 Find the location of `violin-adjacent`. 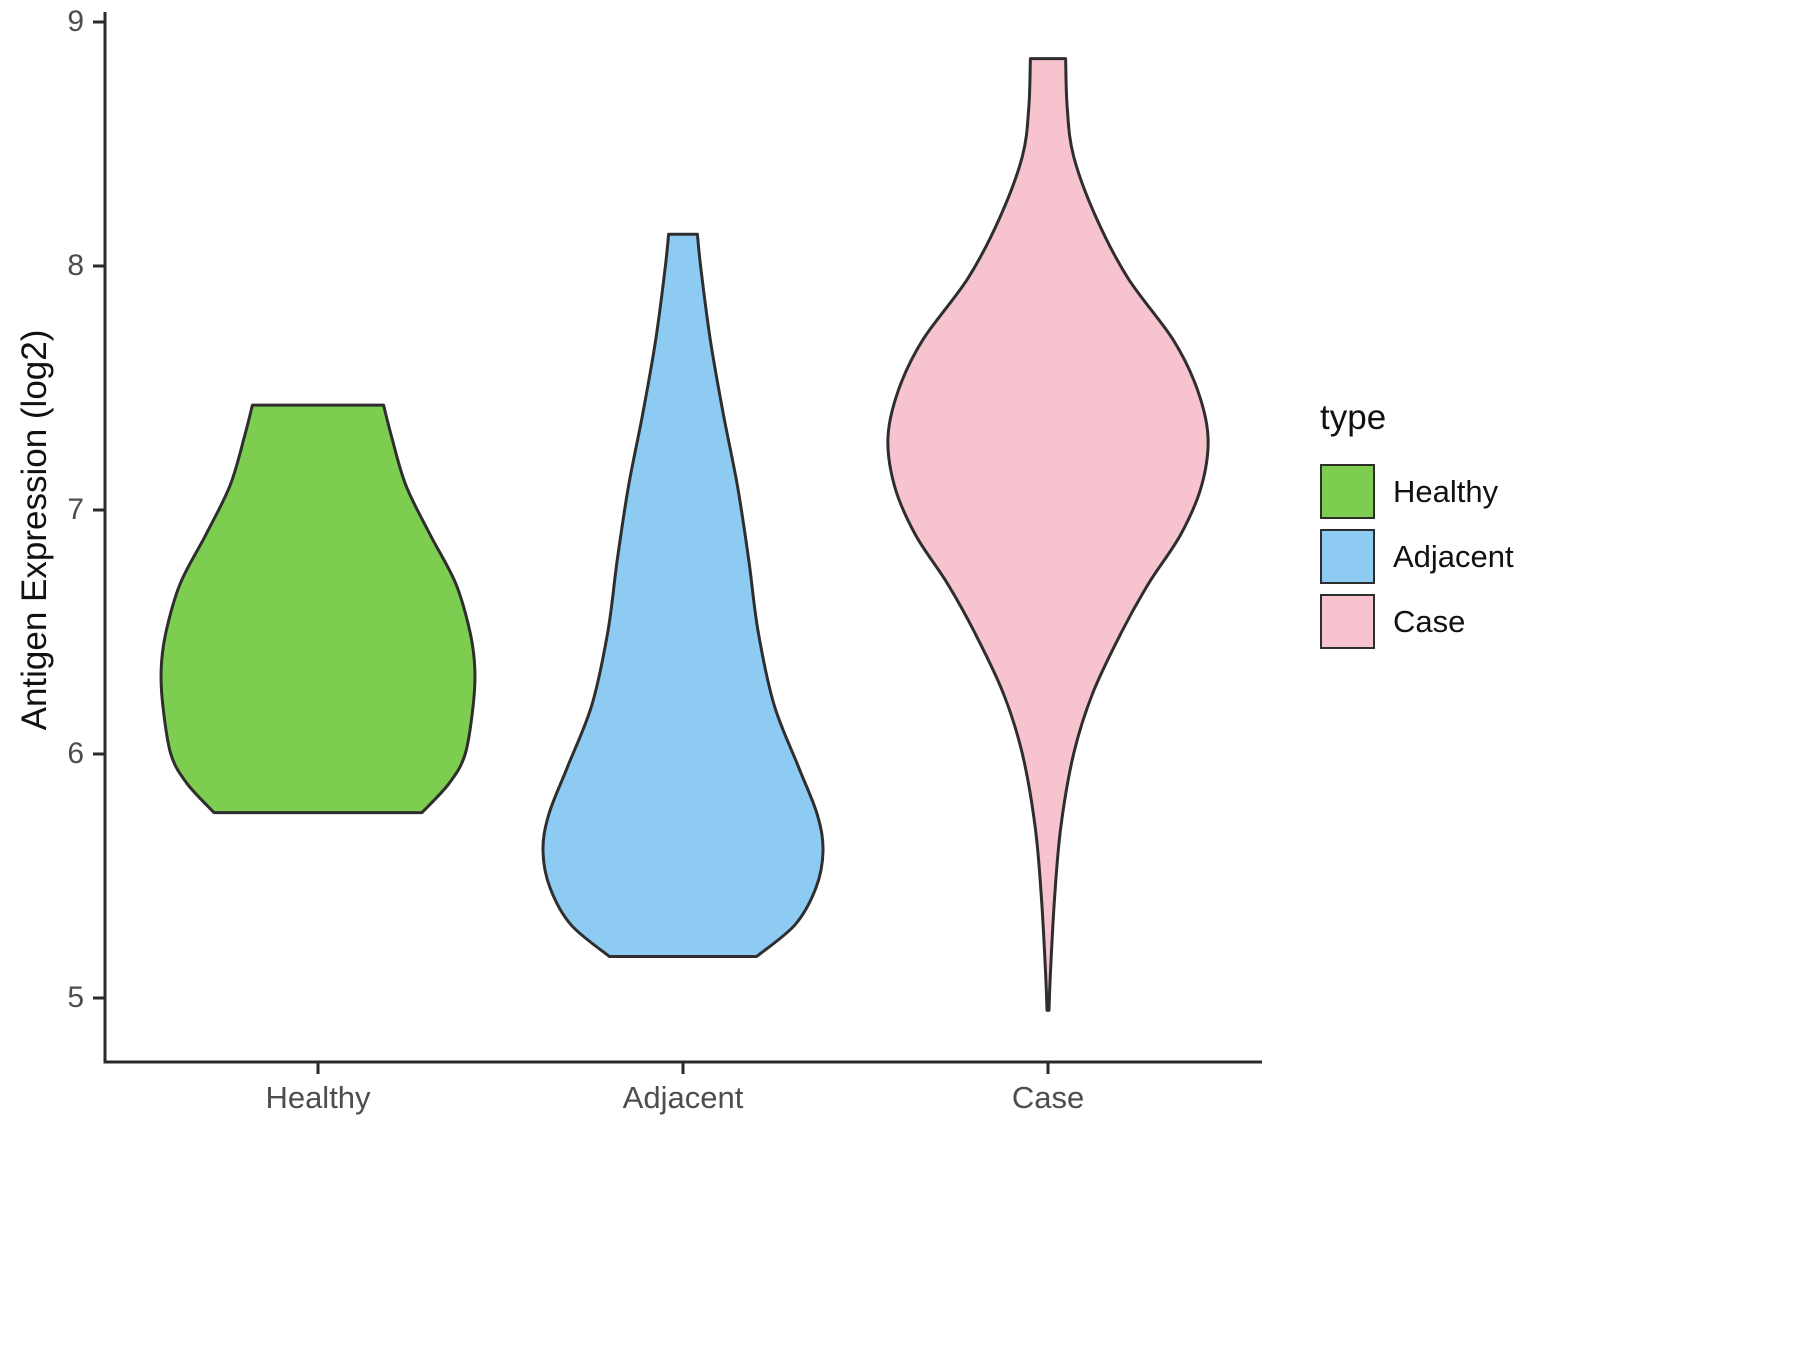

violin-adjacent is located at coordinates (683, 595).